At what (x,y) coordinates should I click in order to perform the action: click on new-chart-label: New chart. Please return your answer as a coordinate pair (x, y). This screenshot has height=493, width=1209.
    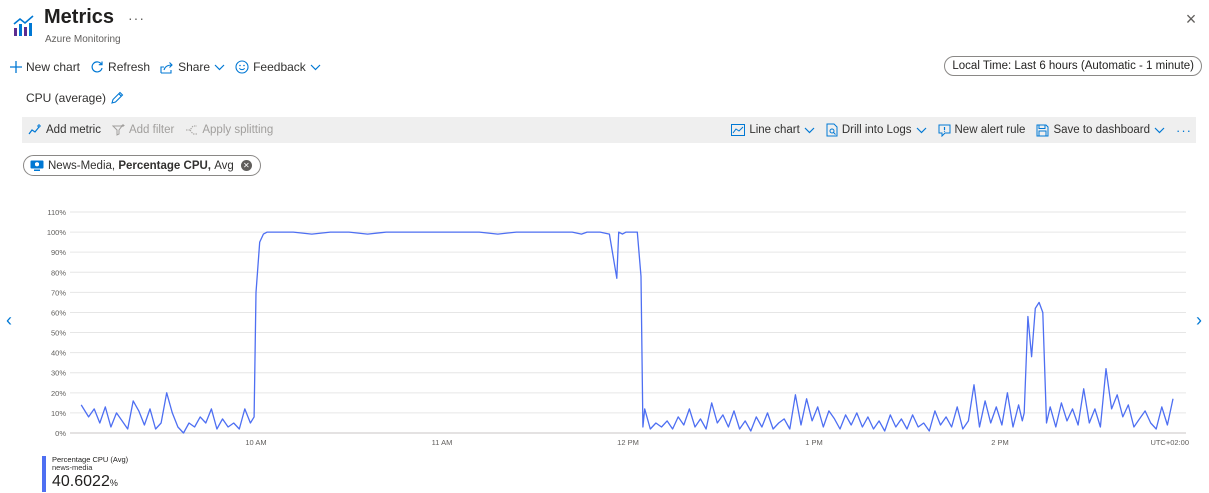
    Looking at the image, I should click on (53, 67).